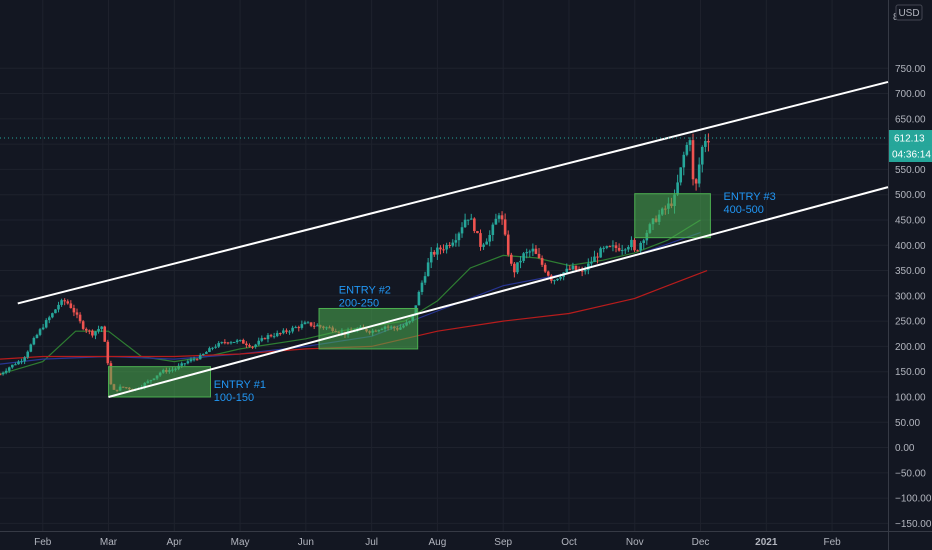  What do you see at coordinates (371, 542) in the screenshot?
I see `time-tick-label: Jul` at bounding box center [371, 542].